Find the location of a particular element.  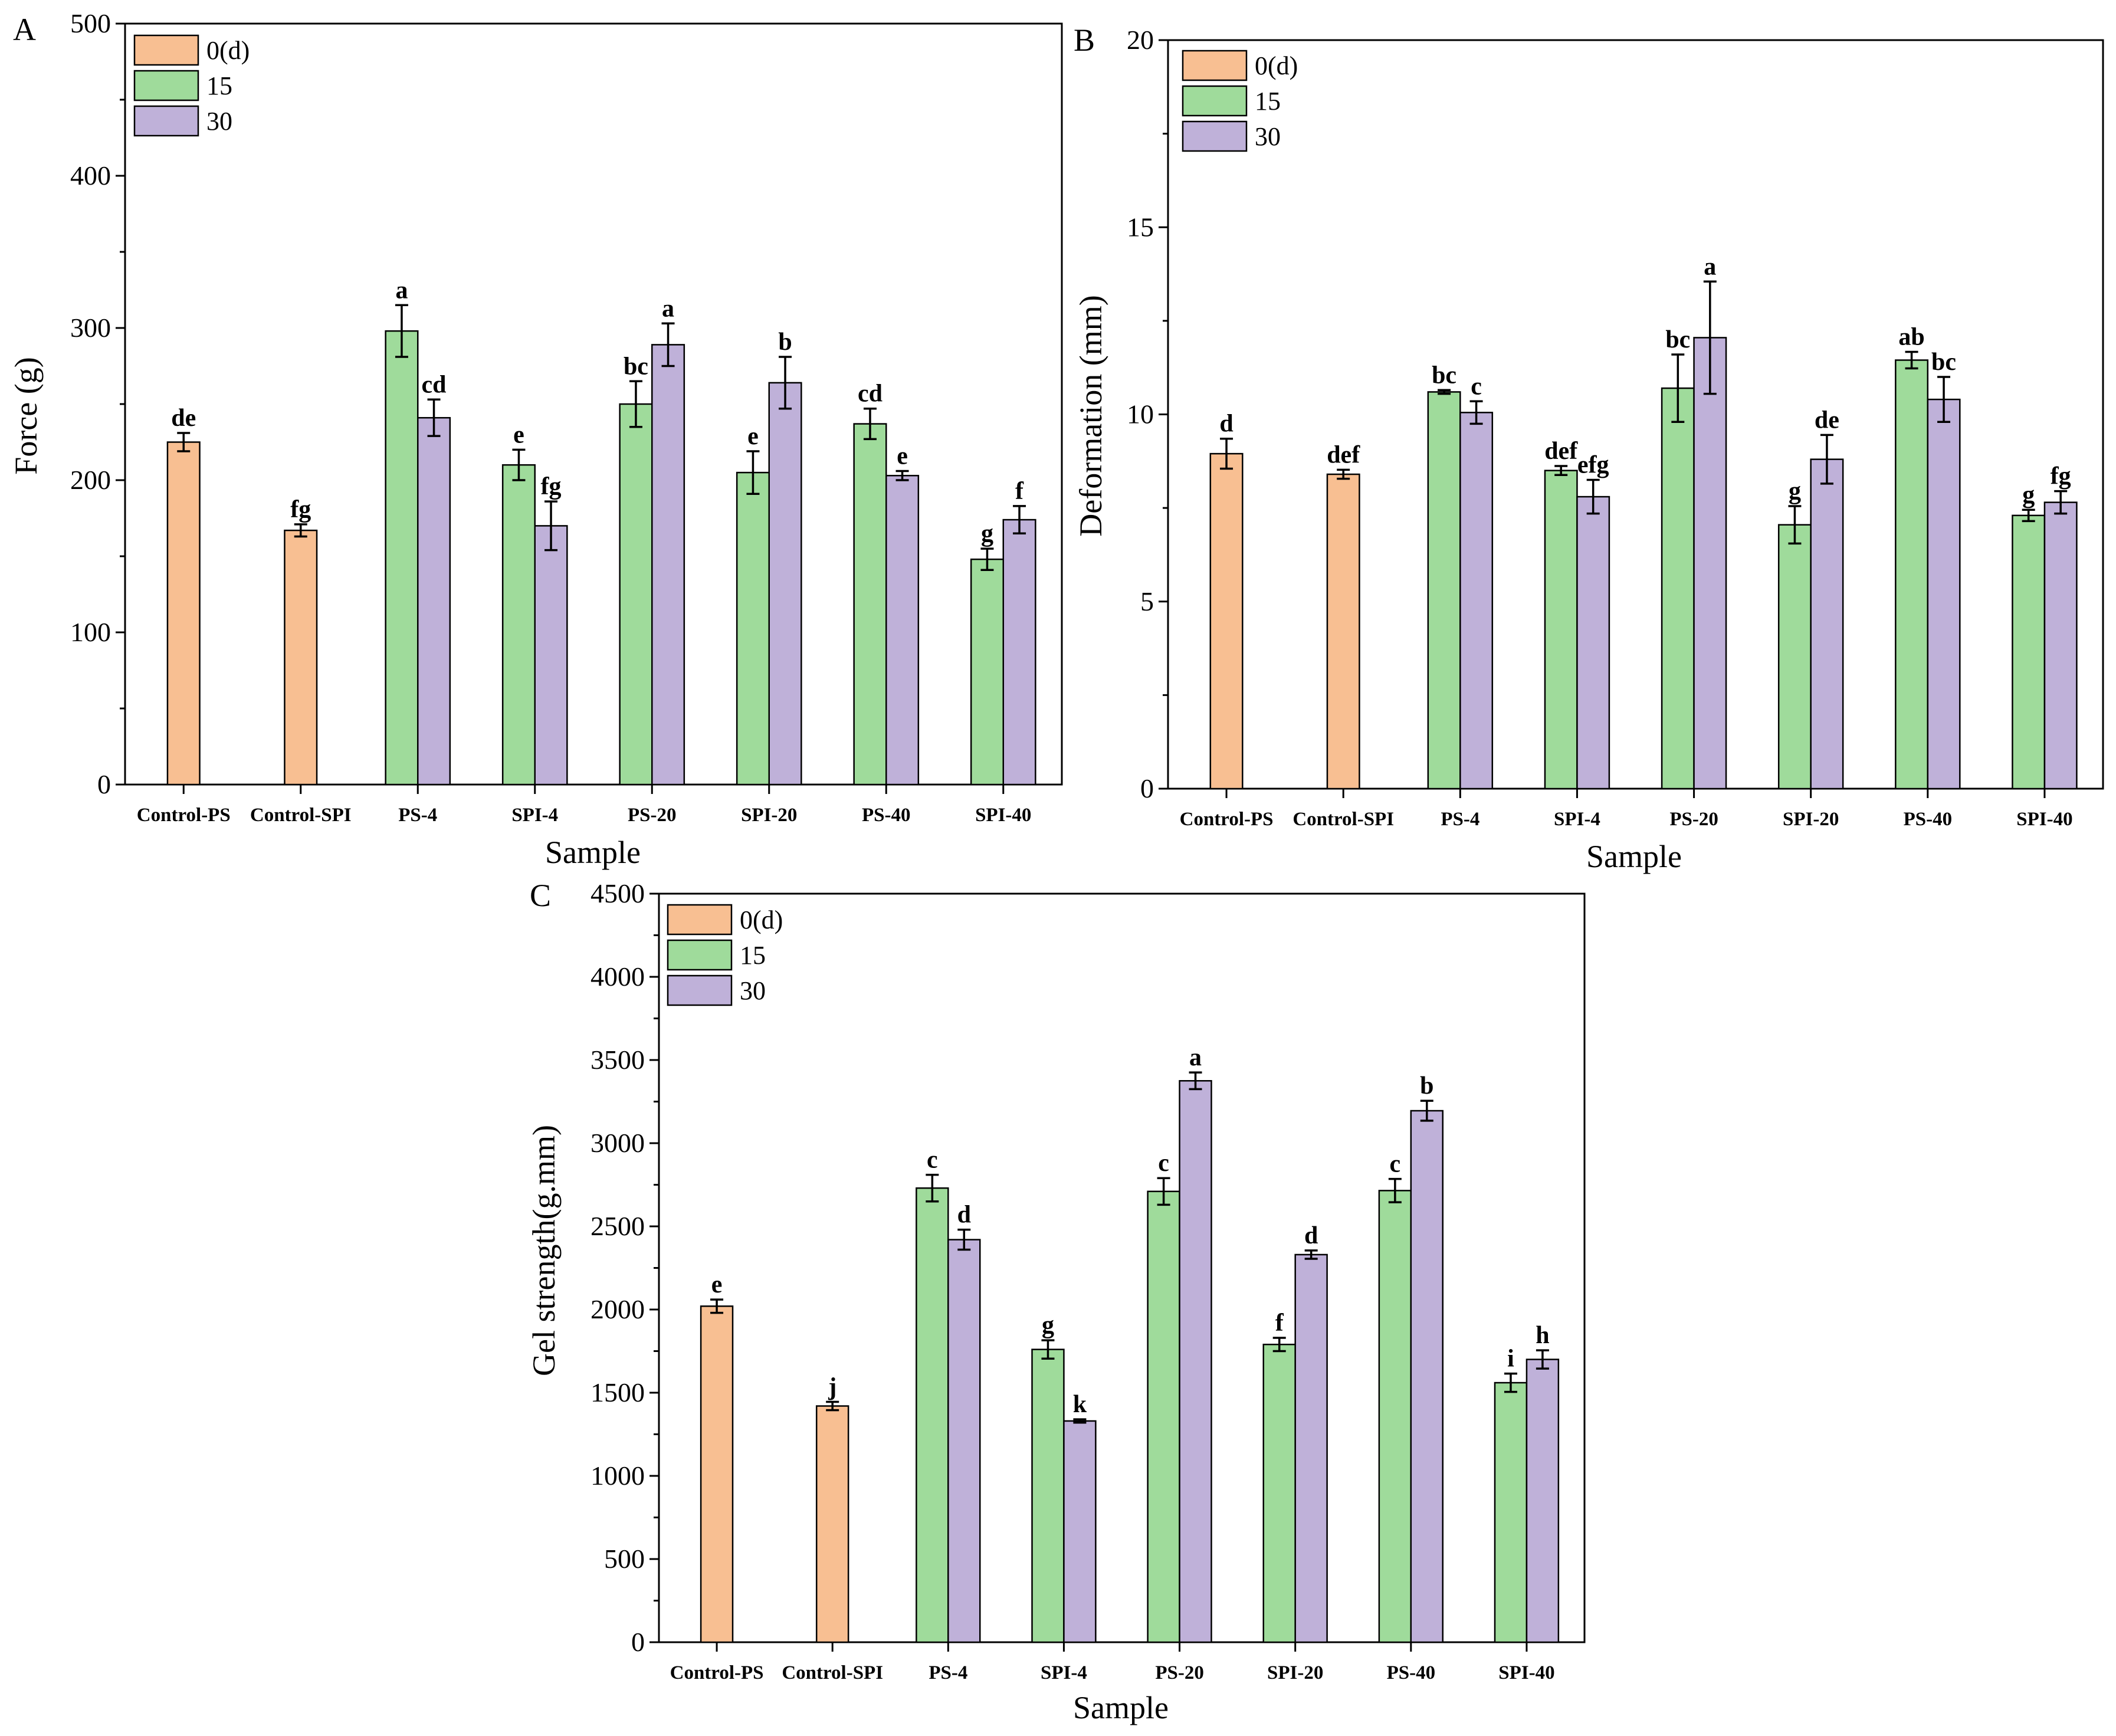

panel-b-xtick-label: SPI-4 is located at coordinates (1577, 819).